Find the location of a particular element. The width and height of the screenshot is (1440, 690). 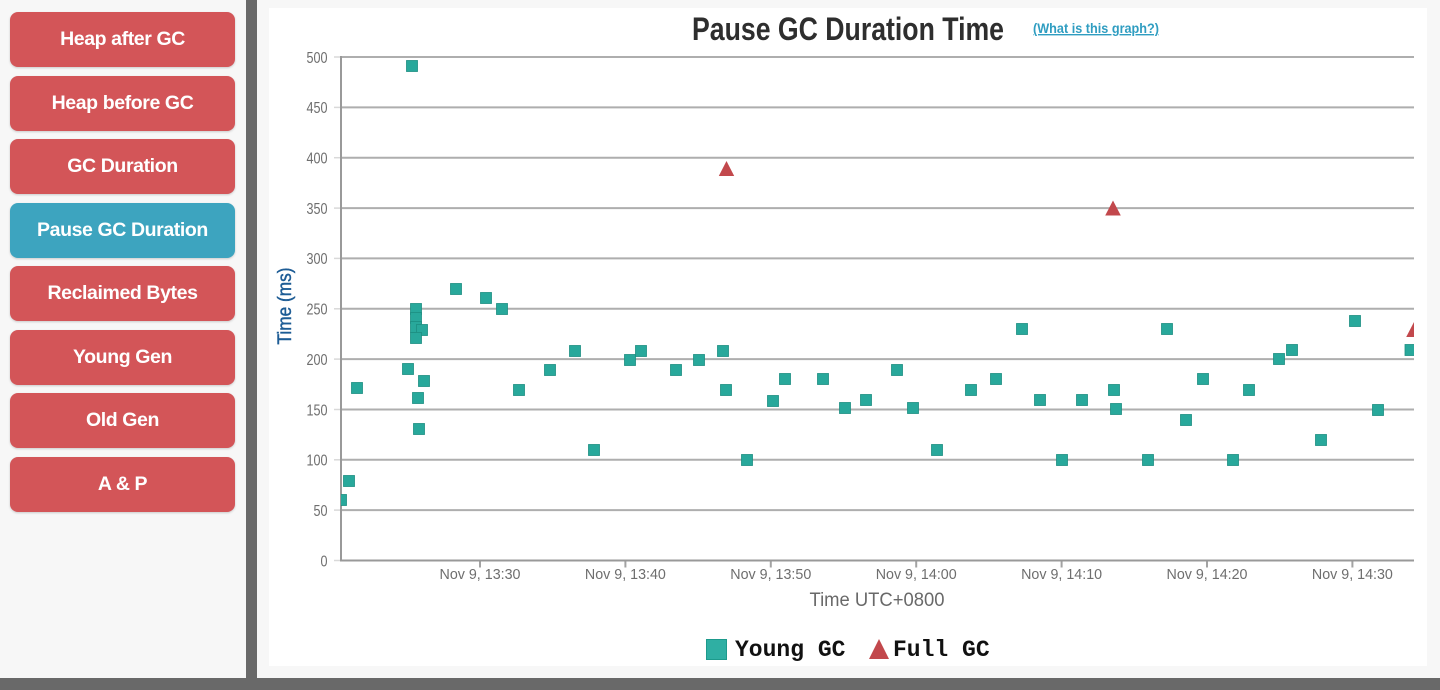

svg-text: 450 is located at coordinates (317, 108).